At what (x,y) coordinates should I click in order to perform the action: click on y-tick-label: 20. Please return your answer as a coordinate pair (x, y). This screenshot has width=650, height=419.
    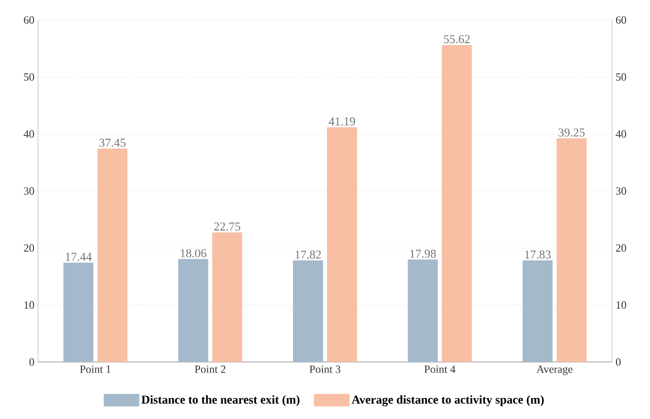
    Looking at the image, I should click on (29, 248).